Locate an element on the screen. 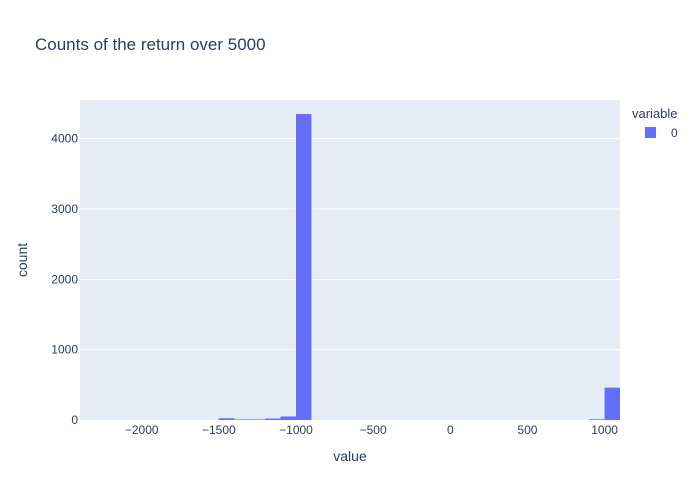 The width and height of the screenshot is (700, 500). y-axis-ticks: 0 1000 2000 3000 4000 is located at coordinates (64, 279).